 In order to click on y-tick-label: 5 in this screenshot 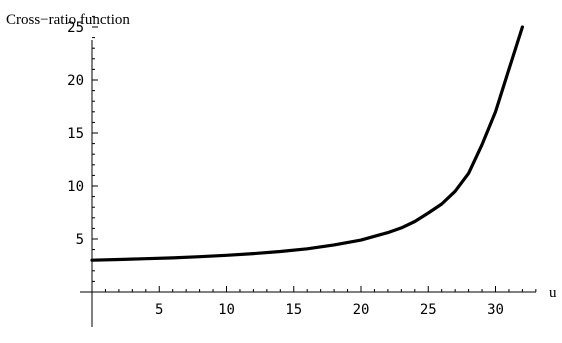, I will do `click(80, 240)`.